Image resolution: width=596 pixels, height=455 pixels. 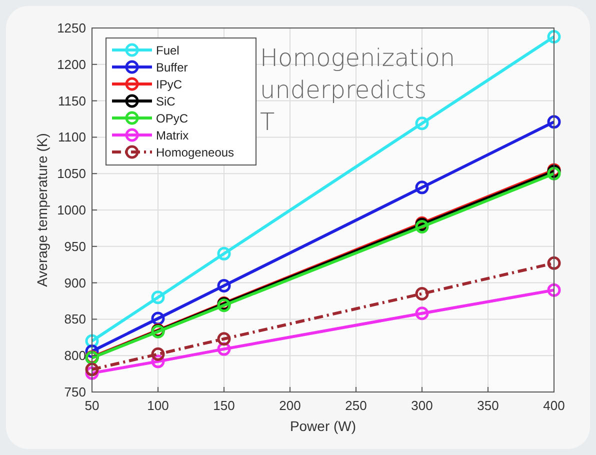 What do you see at coordinates (71, 210) in the screenshot?
I see `y-tick-label: 1000` at bounding box center [71, 210].